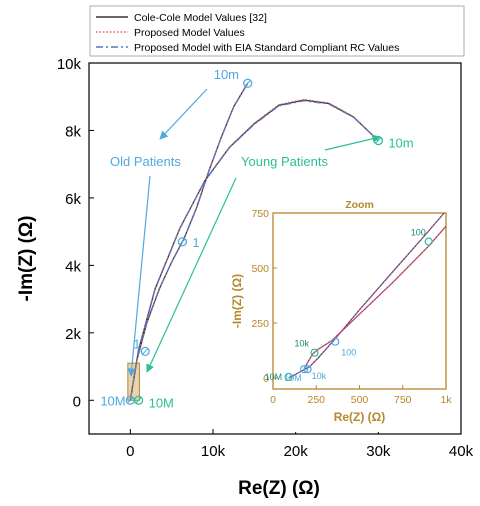  I want to click on marker-young, so click(138, 400).